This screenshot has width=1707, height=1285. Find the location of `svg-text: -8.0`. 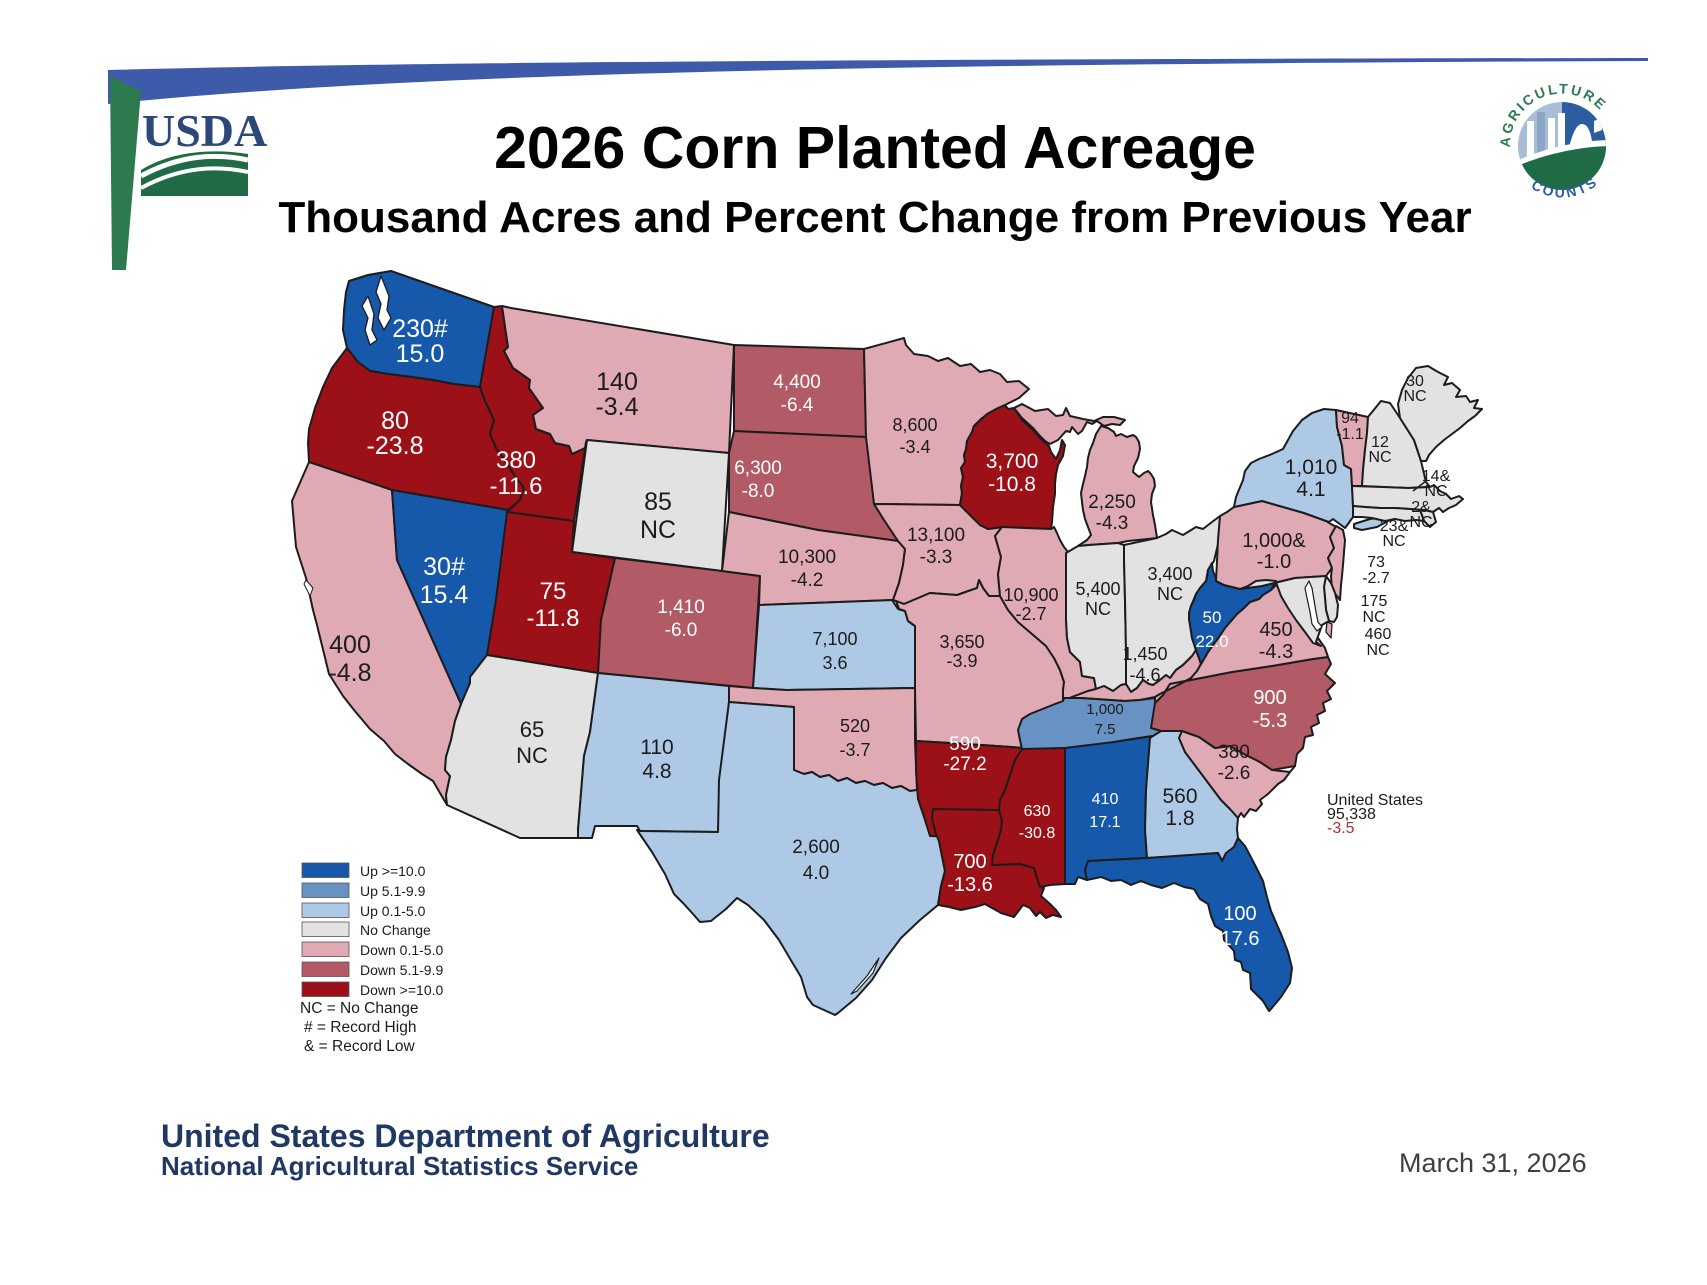

svg-text: -8.0 is located at coordinates (758, 491).